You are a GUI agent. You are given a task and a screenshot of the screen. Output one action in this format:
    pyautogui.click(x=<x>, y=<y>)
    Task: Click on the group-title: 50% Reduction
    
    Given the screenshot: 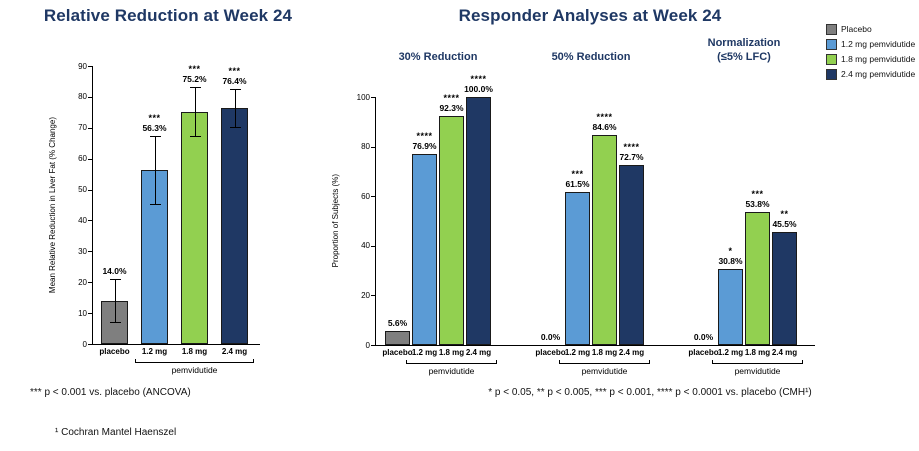 What is the action you would take?
    pyautogui.click(x=591, y=49)
    